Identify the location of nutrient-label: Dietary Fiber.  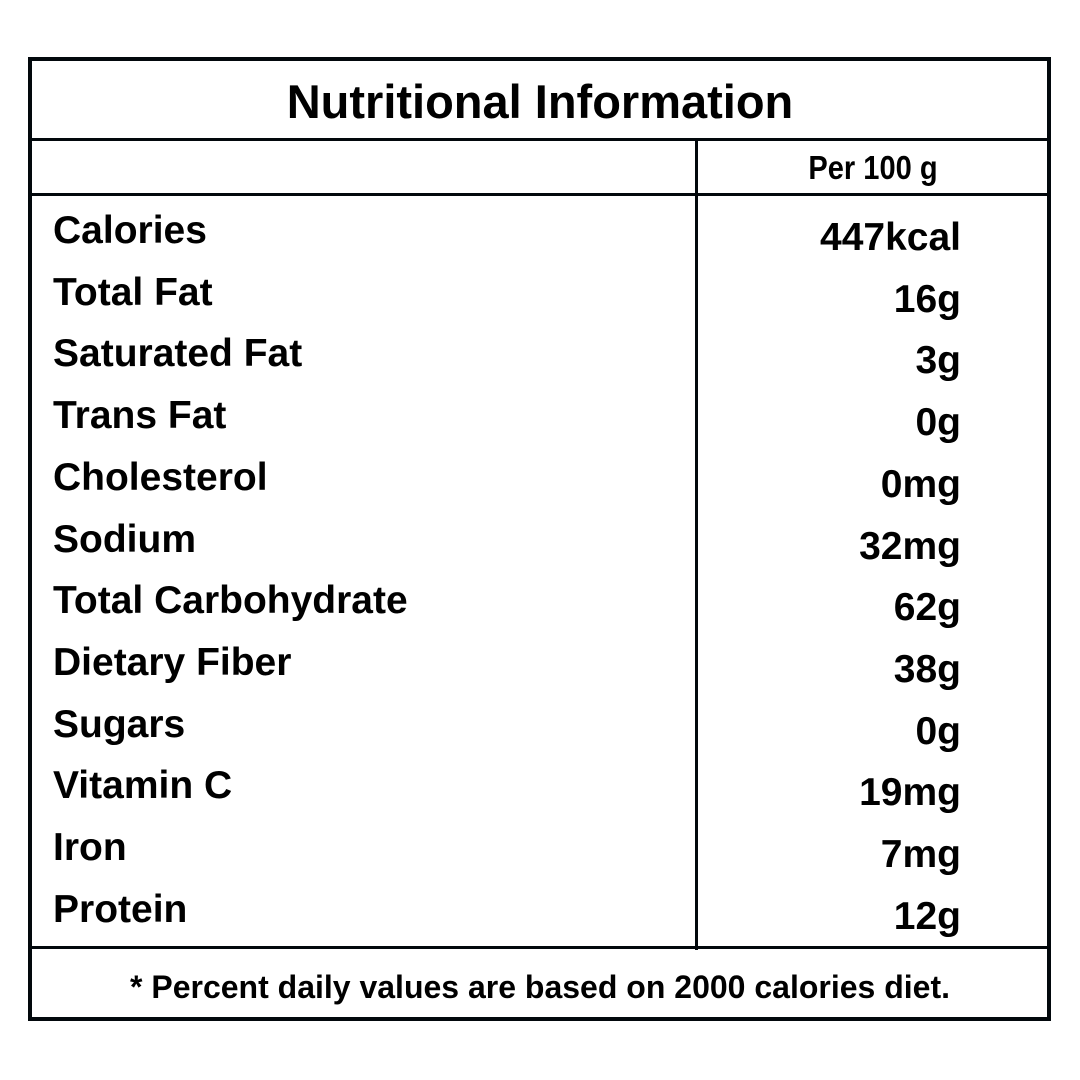
(172, 662).